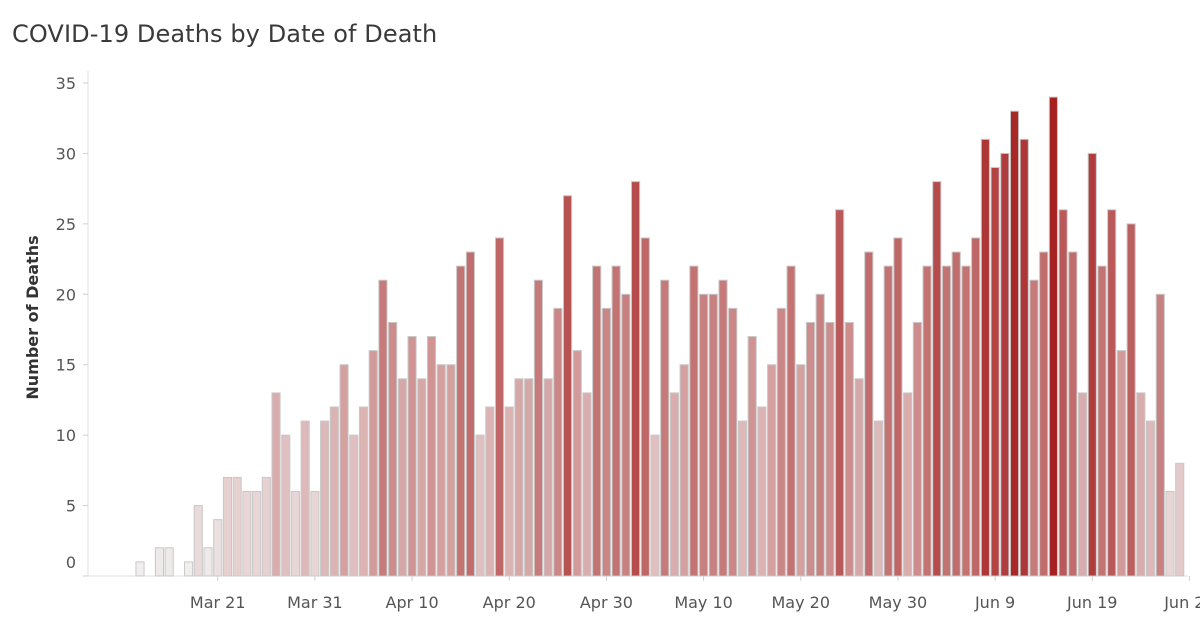 The image size is (1200, 634). Describe the element at coordinates (225, 34) in the screenshot. I see `chart-title: COVID-19 Deaths by Date of Death` at that location.